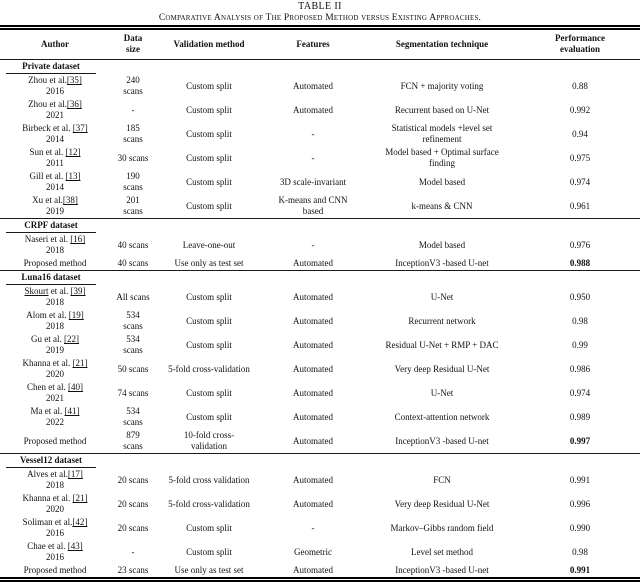  I want to click on performance-cell: 0.989, so click(580, 416).